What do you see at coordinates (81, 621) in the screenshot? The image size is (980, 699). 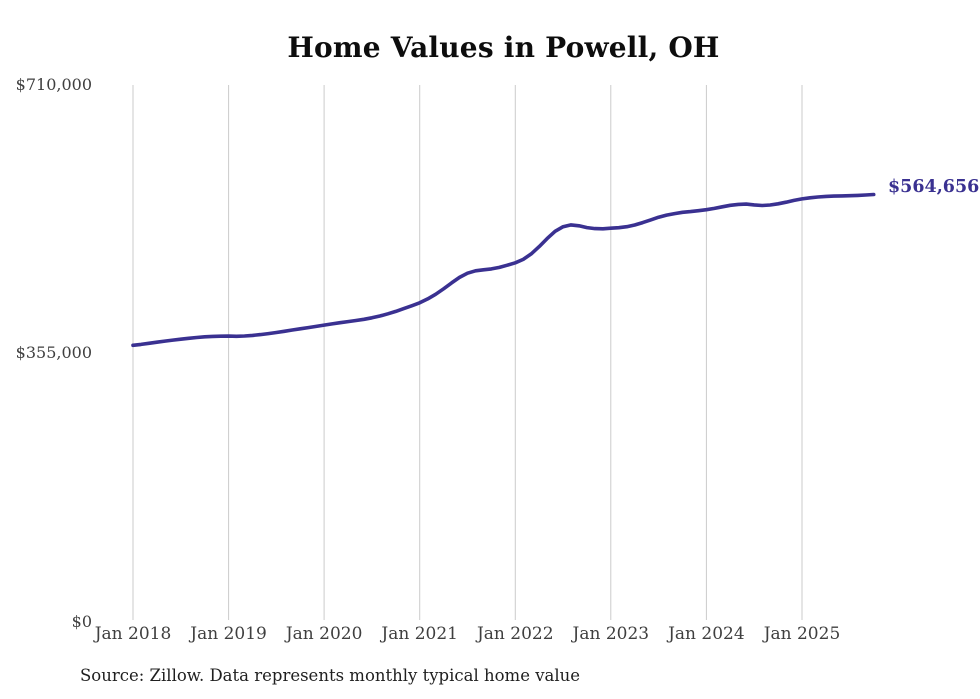 I see `y-tick-label: $0` at bounding box center [81, 621].